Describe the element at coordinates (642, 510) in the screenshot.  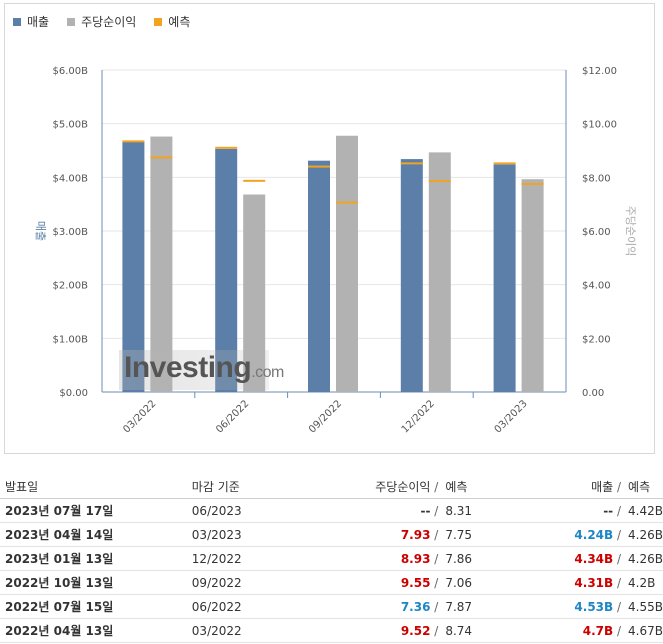
I see `cell-revenue-forecast: 4.42B` at that location.